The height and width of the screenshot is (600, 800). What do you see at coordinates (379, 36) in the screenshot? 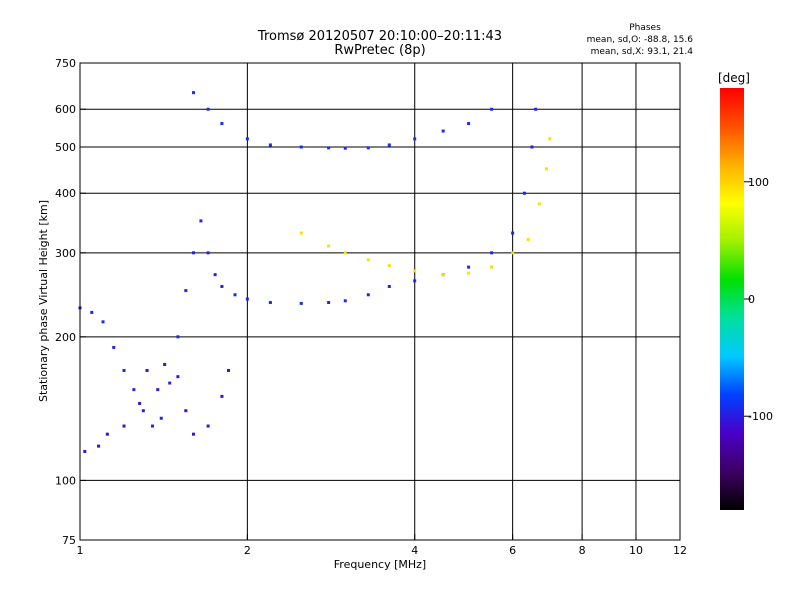
I see `chart-title: Tromsø 20120507 20:10:00–20:11:43` at bounding box center [379, 36].